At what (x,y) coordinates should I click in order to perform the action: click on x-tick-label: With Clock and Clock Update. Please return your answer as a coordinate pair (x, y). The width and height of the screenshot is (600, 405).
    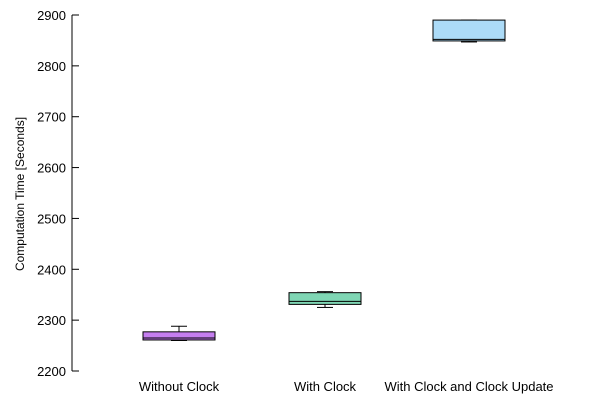
    Looking at the image, I should click on (468, 386).